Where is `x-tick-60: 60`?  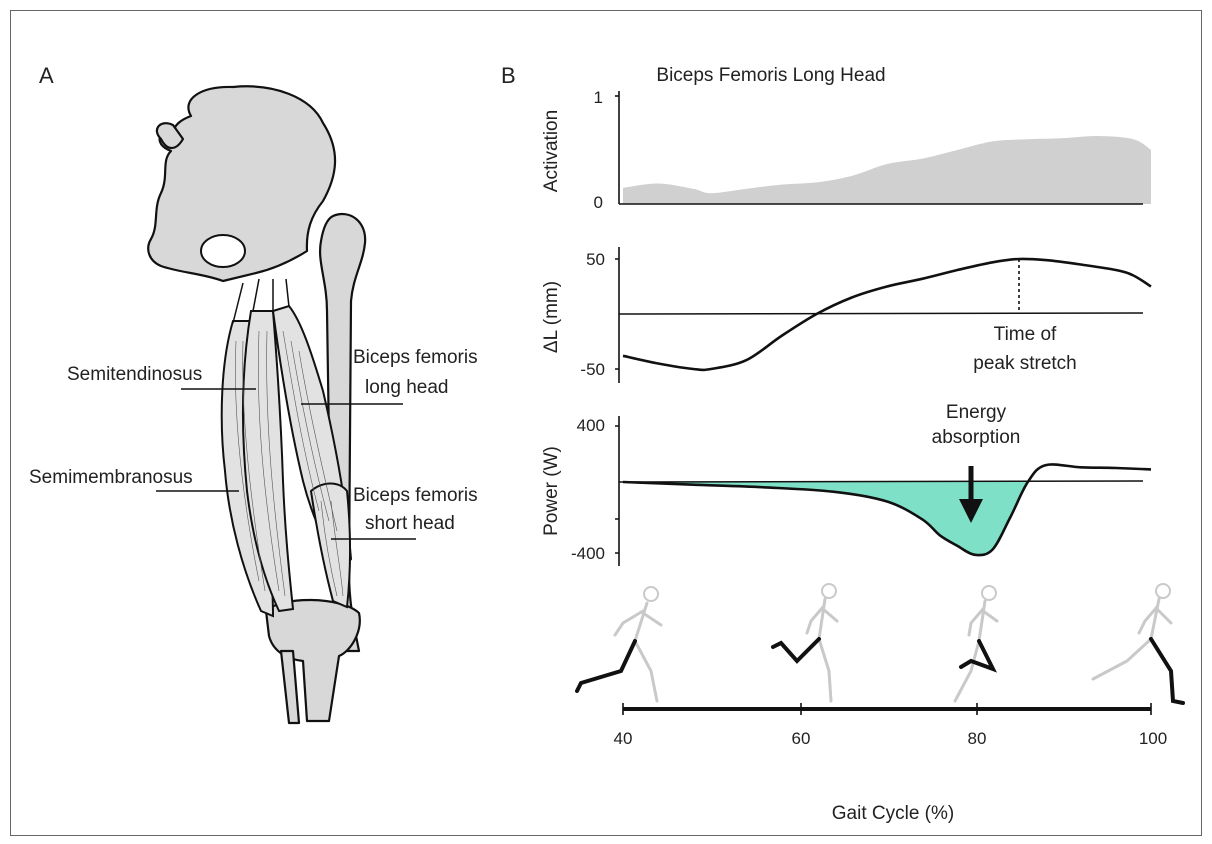 x-tick-60: 60 is located at coordinates (801, 738).